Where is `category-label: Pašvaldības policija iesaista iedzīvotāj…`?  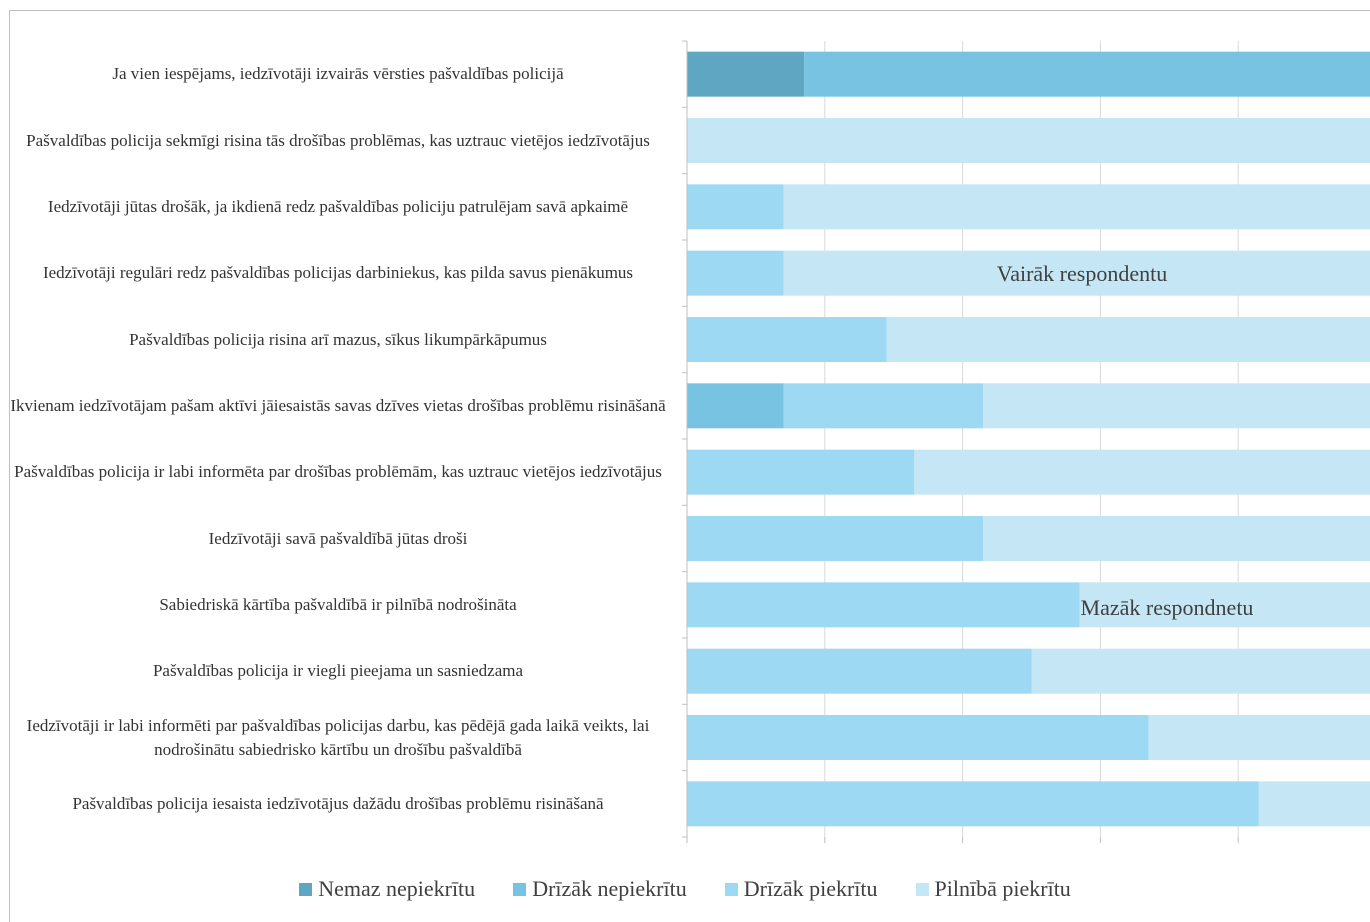
category-label: Pašvaldības policija iesaista iedzīvotāj… is located at coordinates (338, 803).